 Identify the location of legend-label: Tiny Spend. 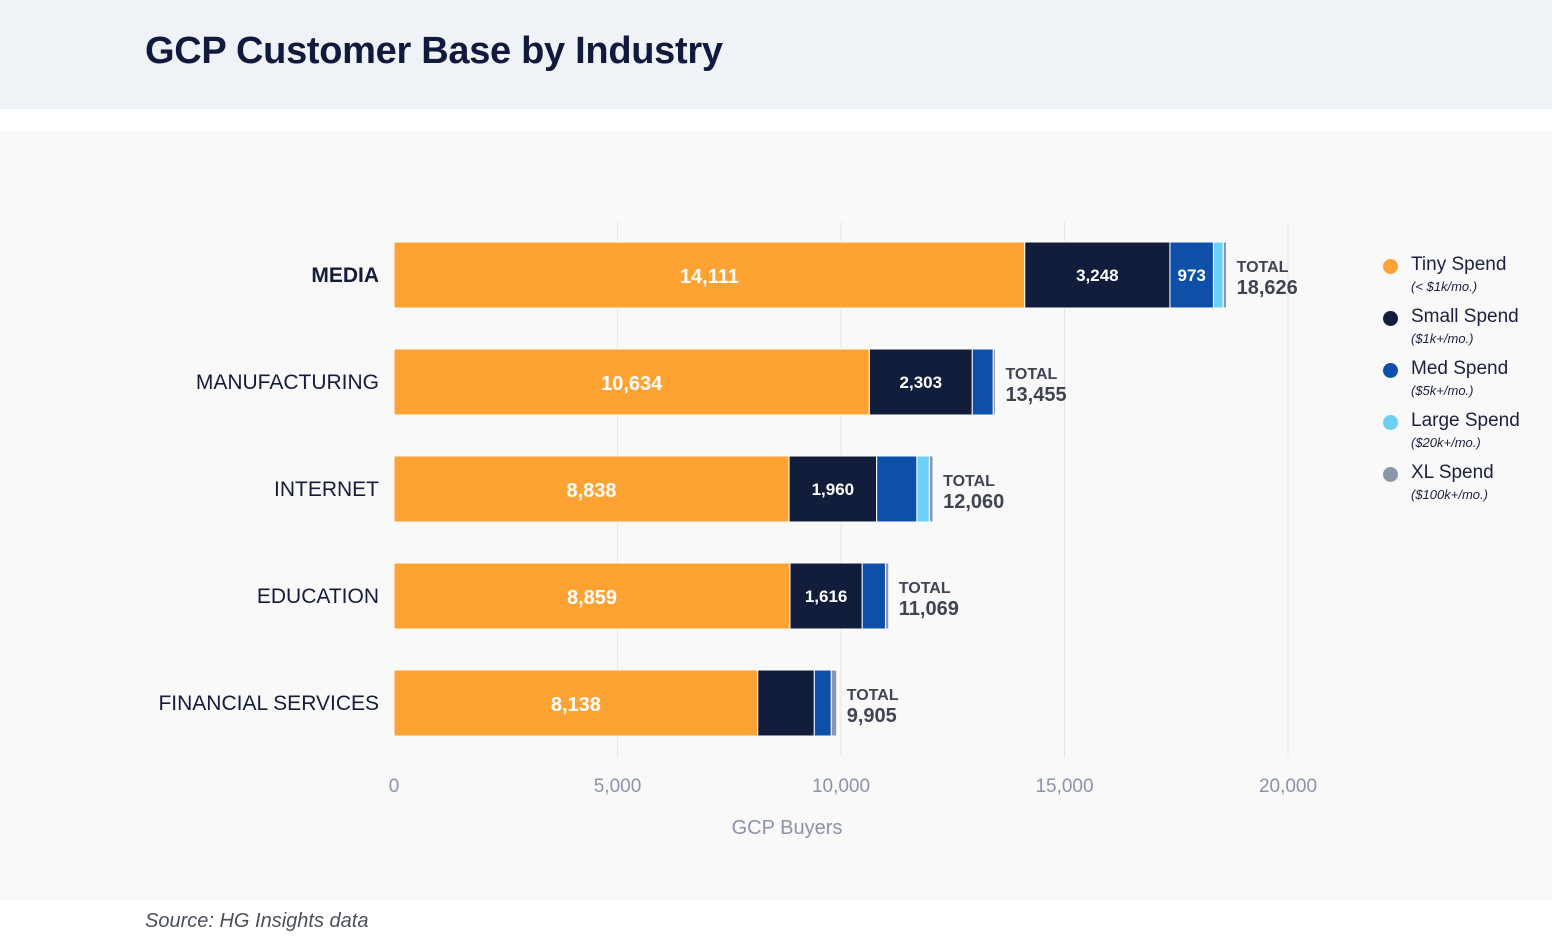
(1459, 264).